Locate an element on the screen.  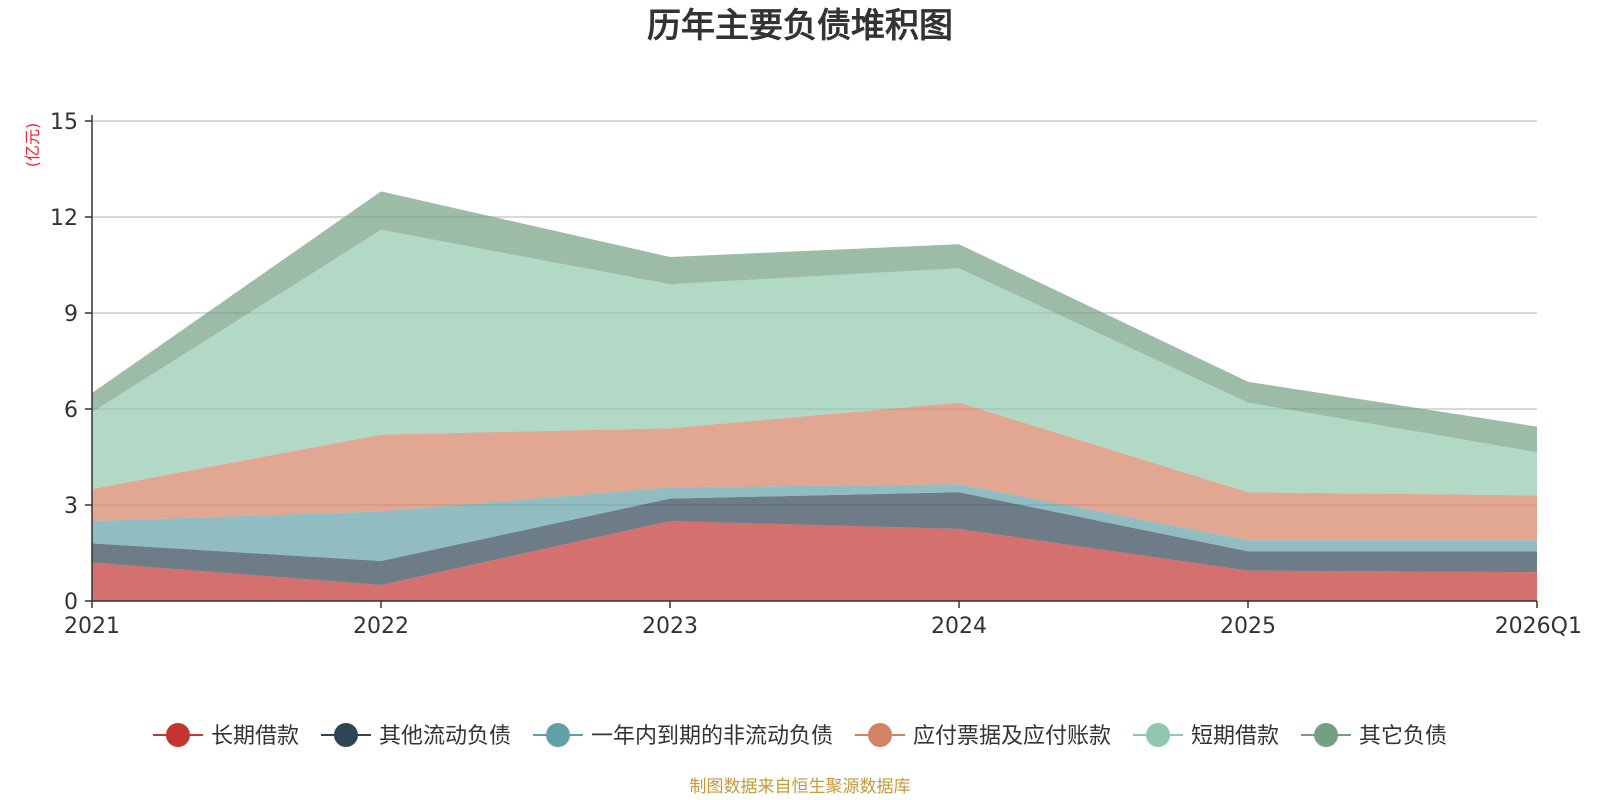
y-tick-label-15: 15 is located at coordinates (64, 122).